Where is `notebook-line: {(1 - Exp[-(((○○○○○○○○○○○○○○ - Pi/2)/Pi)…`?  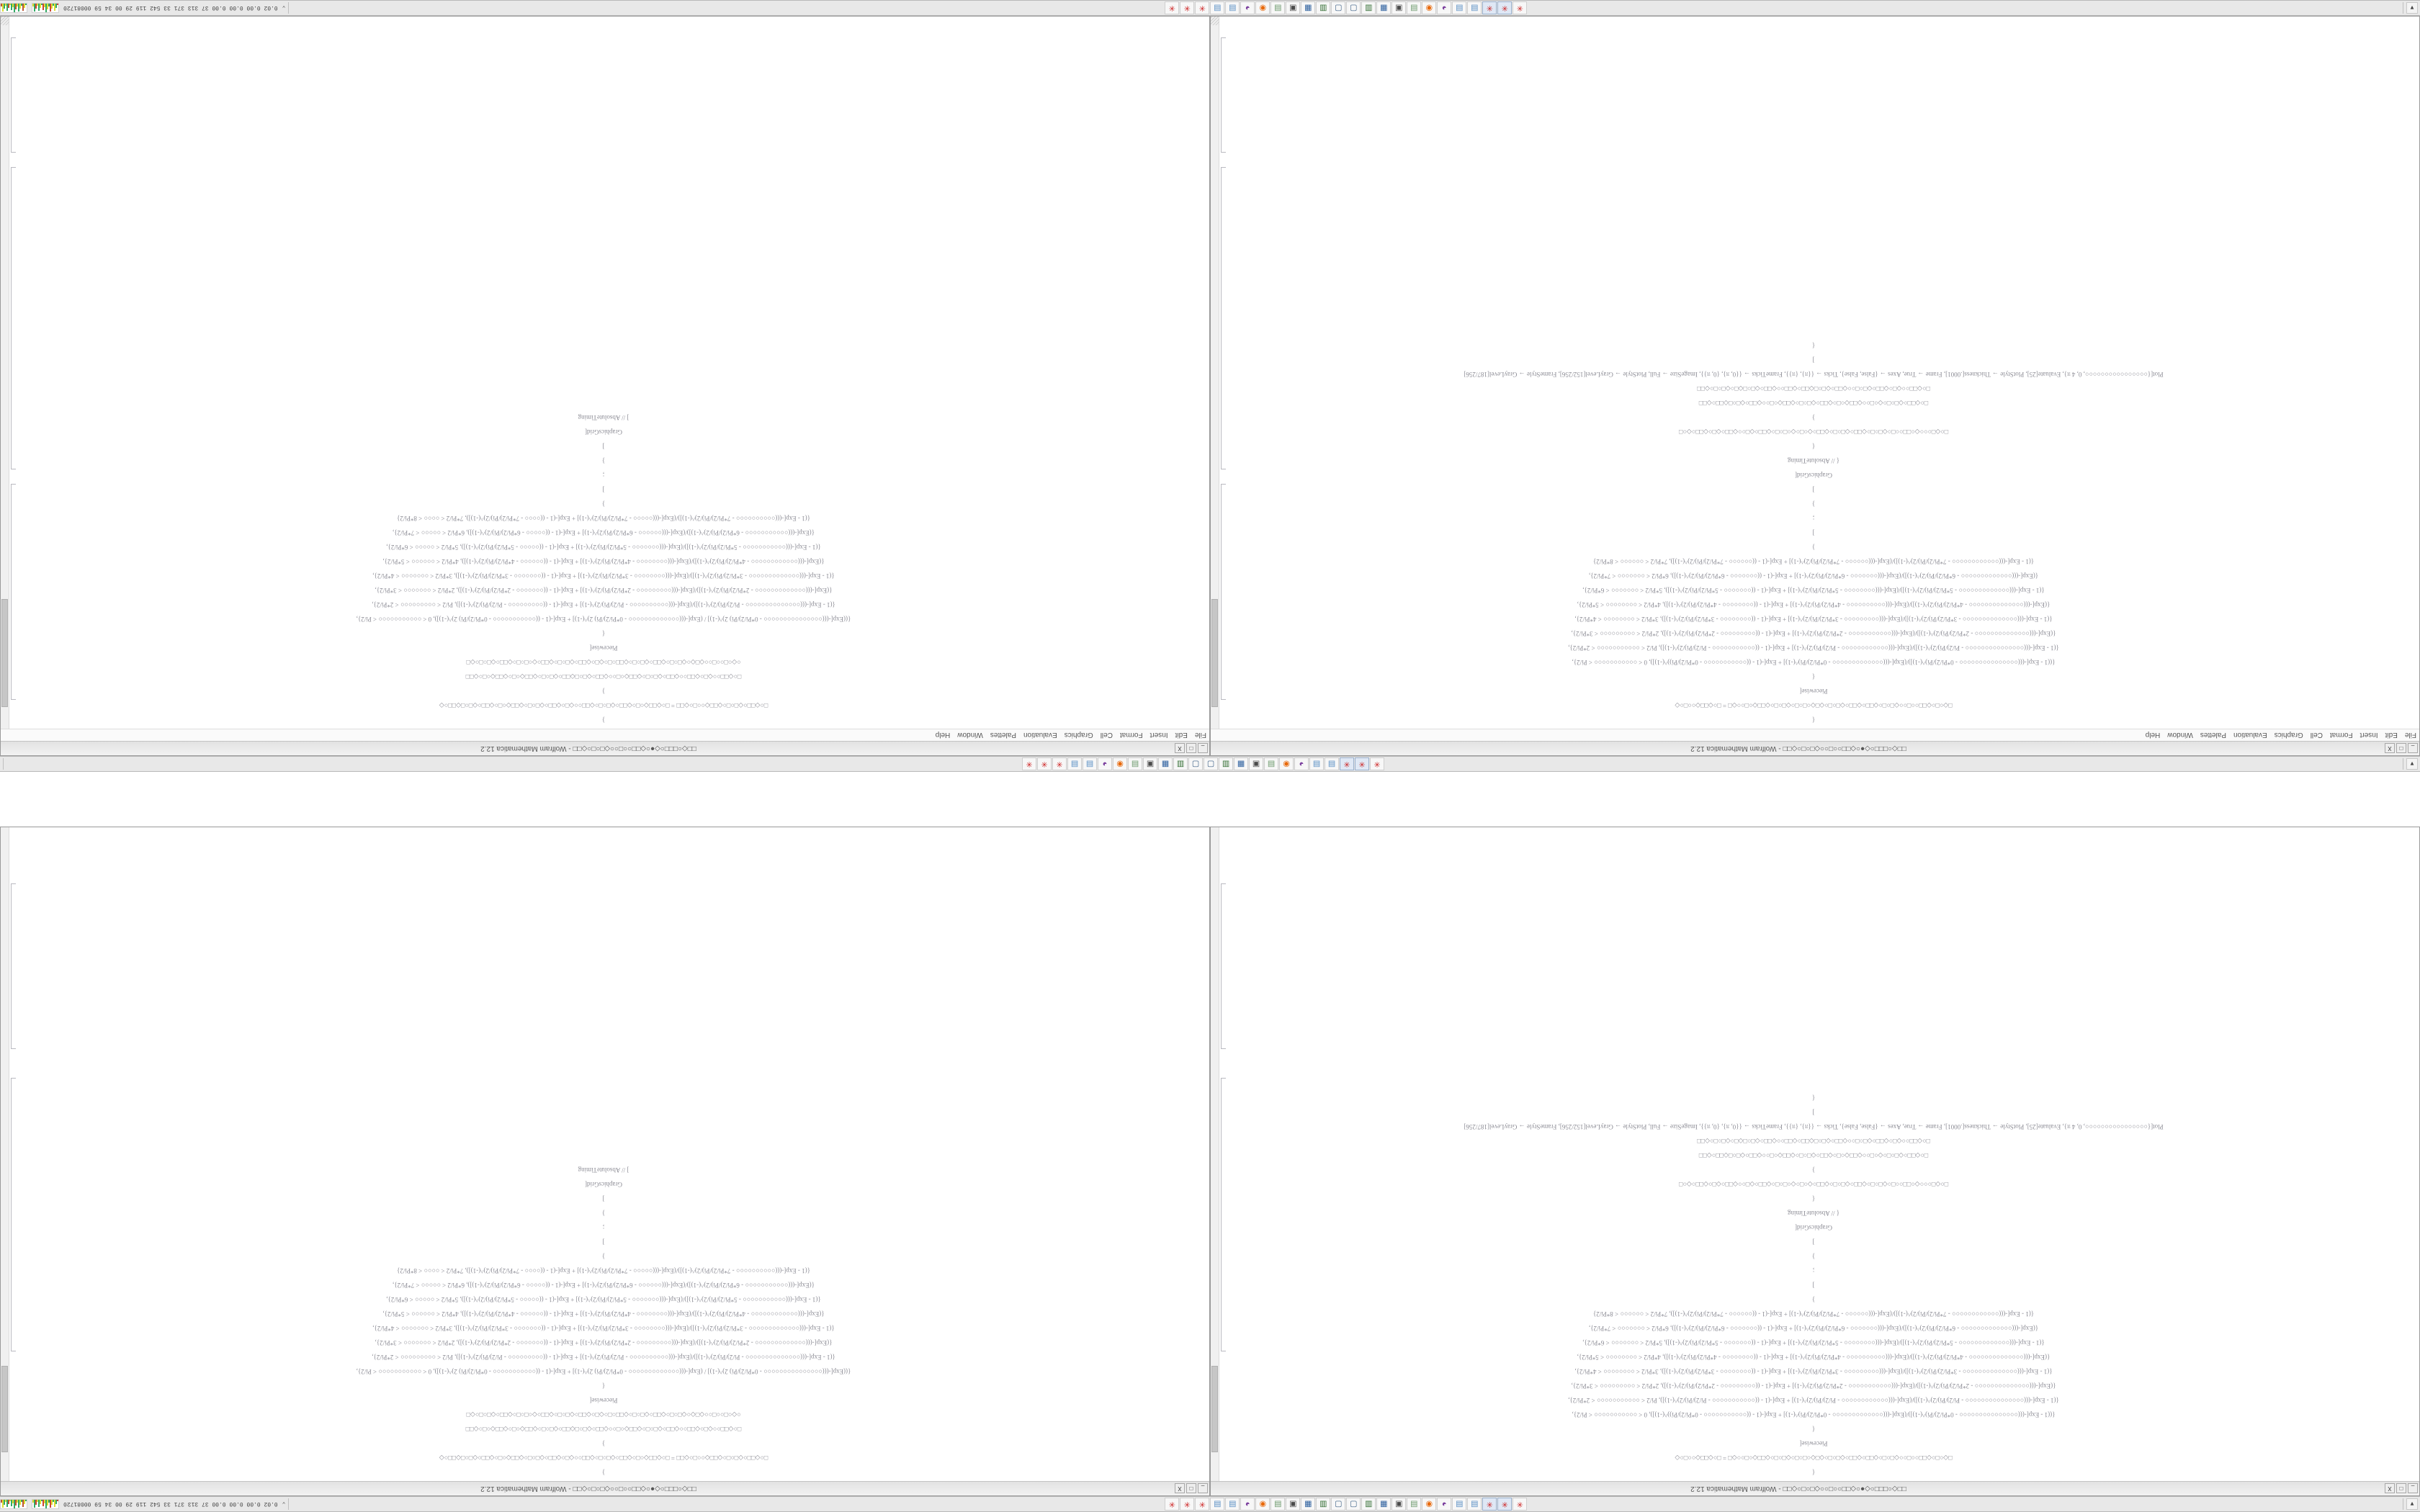
notebook-line: {(1 - Exp[-(((○○○○○○○○○○○○○○ - Pi/2)/Pi)… is located at coordinates (603, 604).